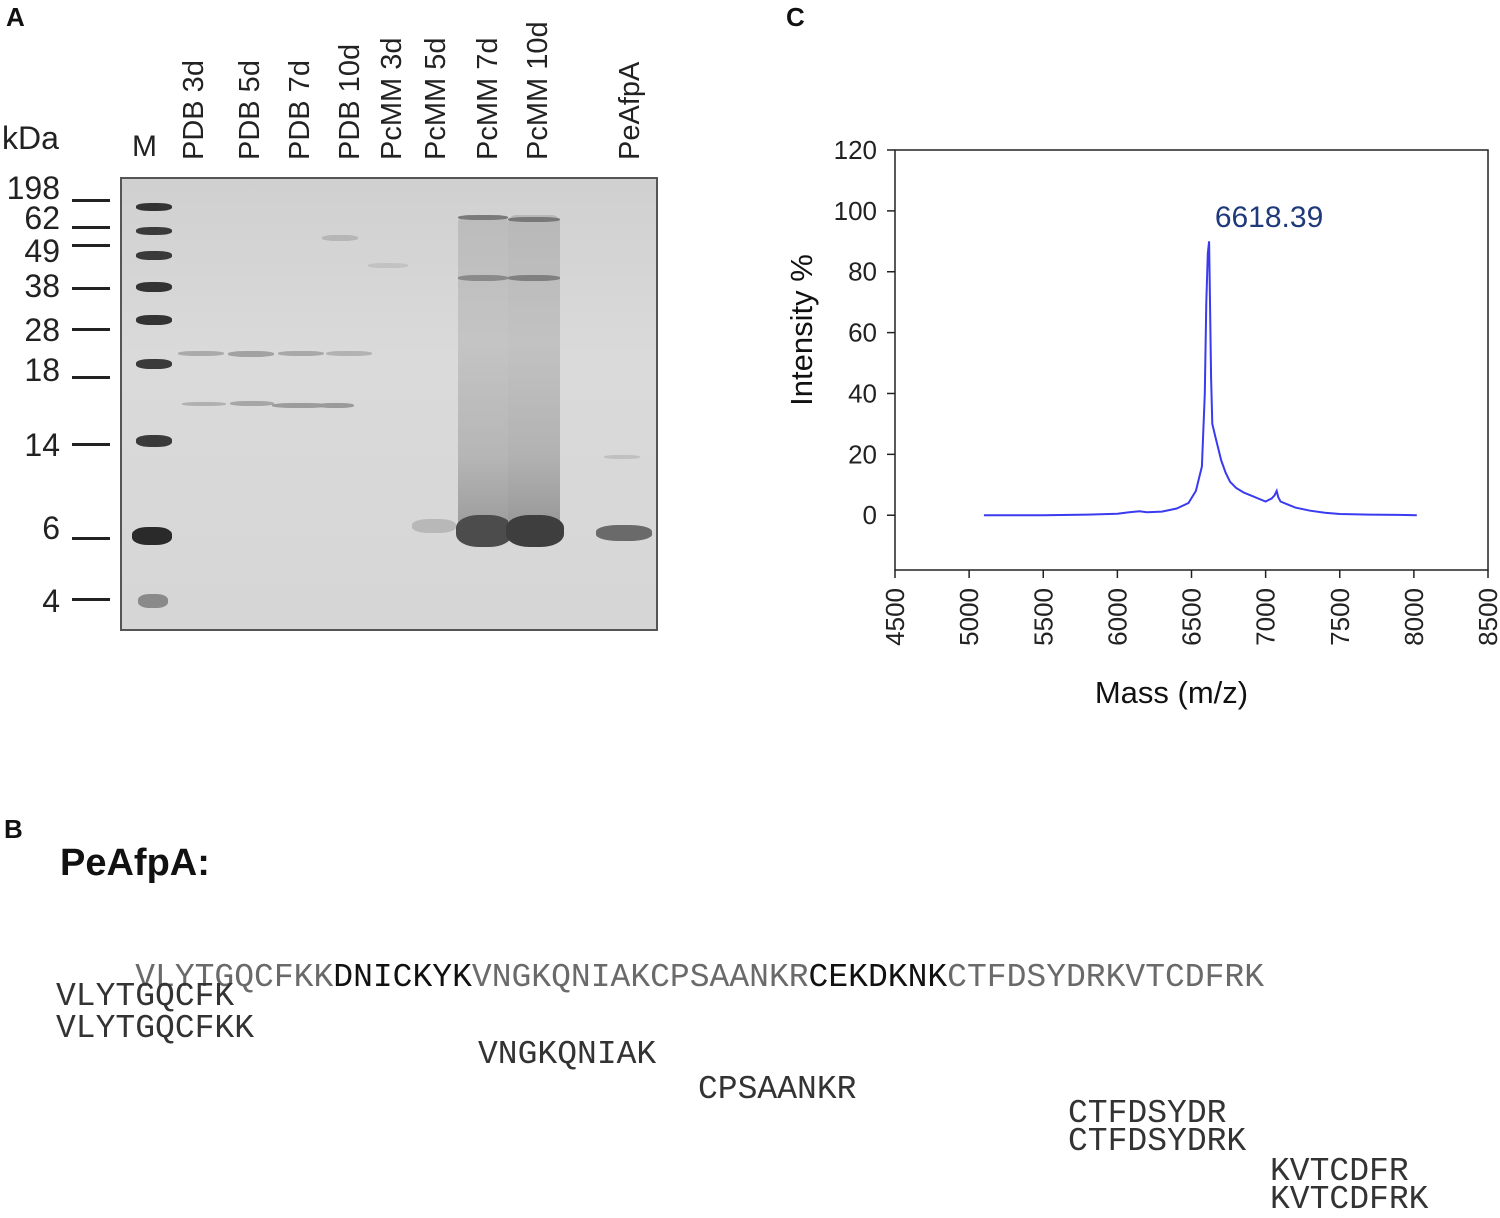 Image resolution: width=1500 pixels, height=1218 pixels. I want to click on x-tick-label: 5000, so click(969, 617).